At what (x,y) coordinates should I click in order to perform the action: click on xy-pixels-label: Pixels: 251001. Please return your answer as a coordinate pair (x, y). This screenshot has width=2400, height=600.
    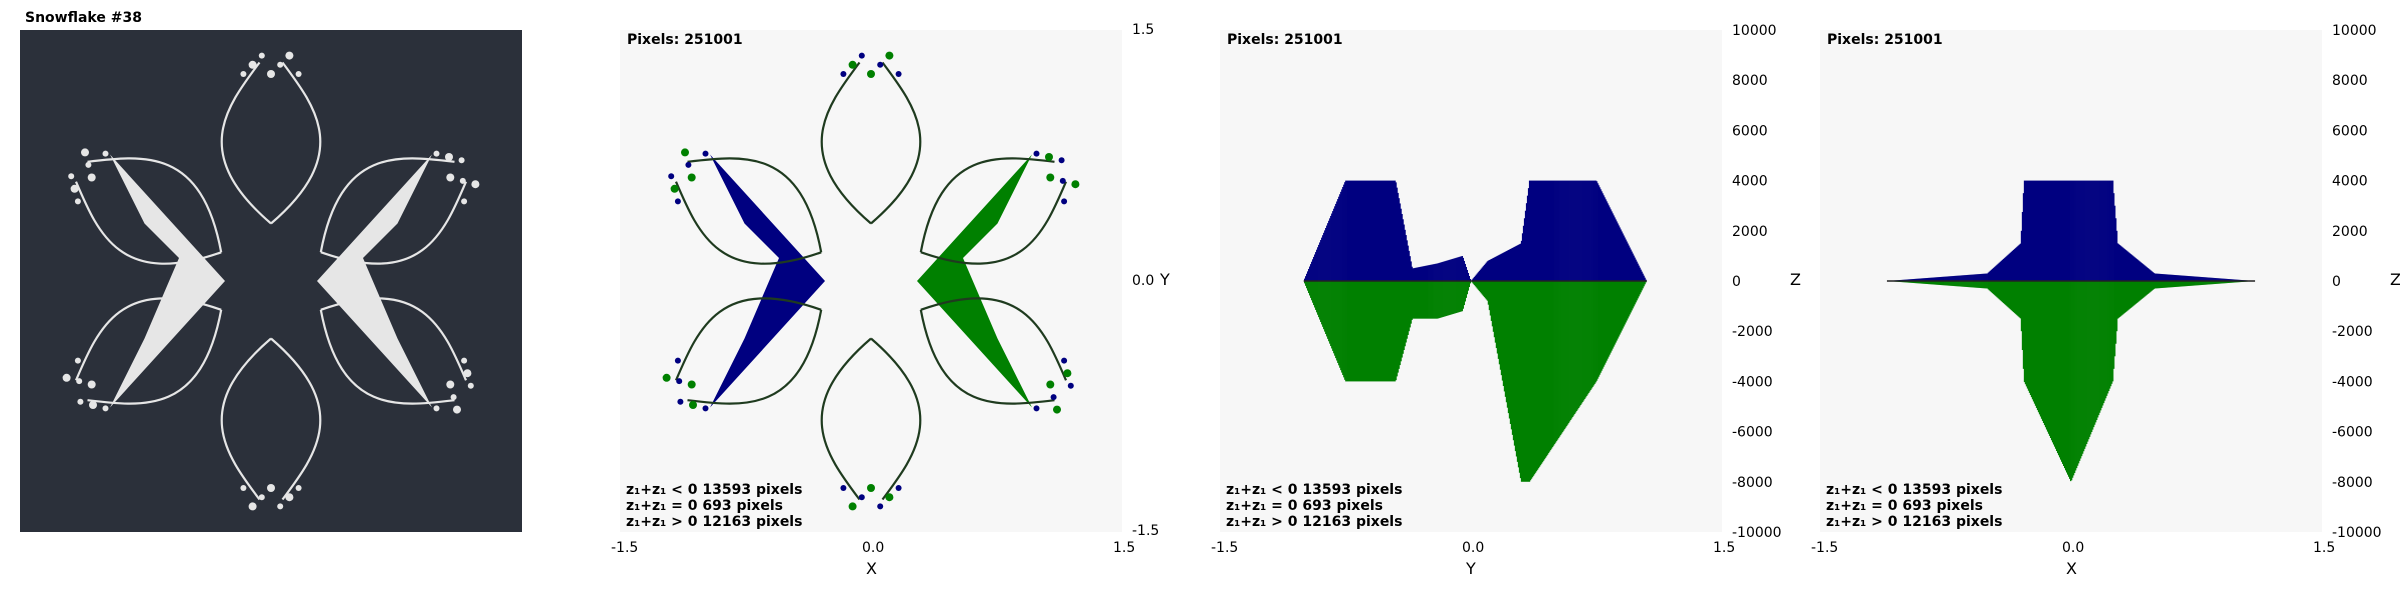
    Looking at the image, I should click on (685, 40).